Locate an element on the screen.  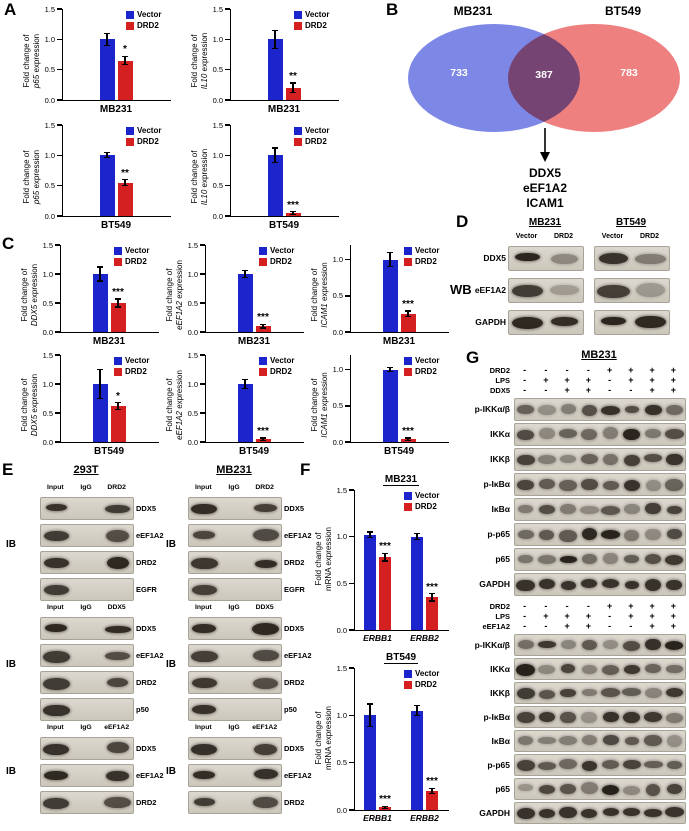
blot-row-label: p50 is located at coordinates (142, 709).